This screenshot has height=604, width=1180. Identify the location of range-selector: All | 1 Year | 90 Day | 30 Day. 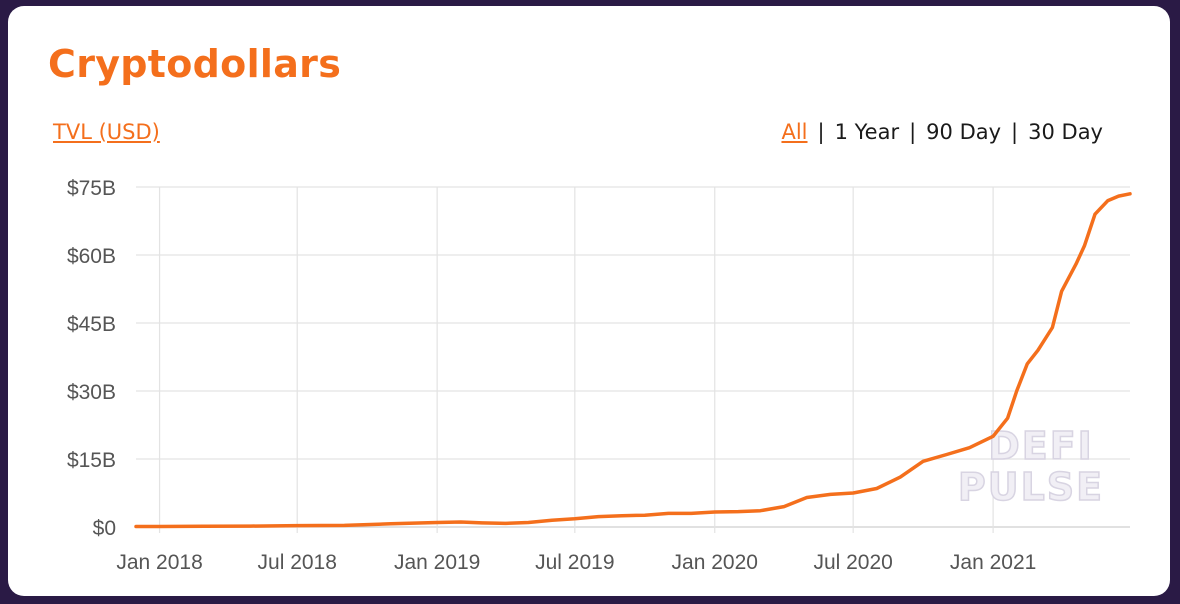
(942, 132).